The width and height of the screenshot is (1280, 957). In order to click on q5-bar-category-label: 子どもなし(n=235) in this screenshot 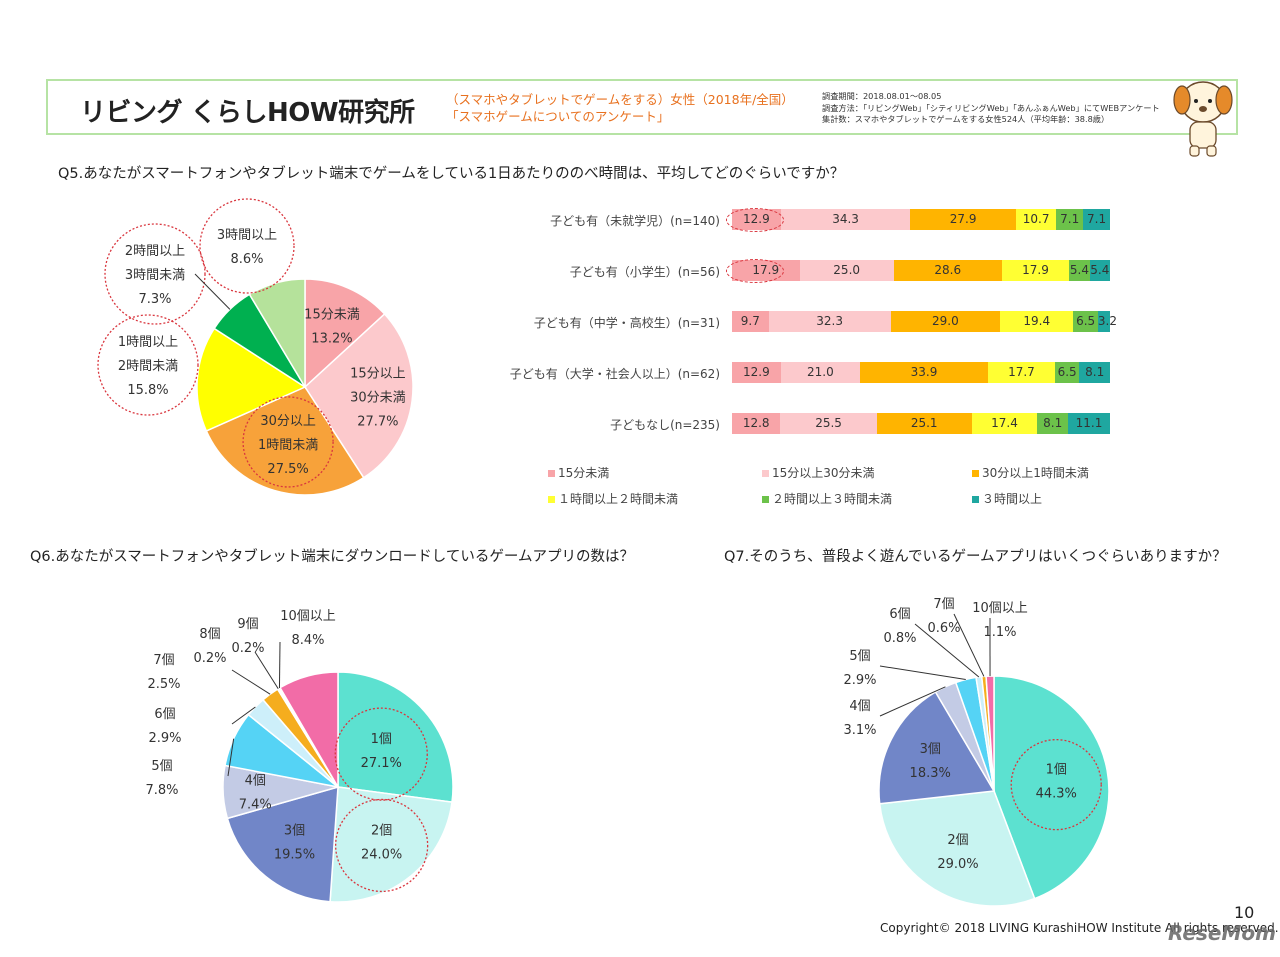, I will do `click(665, 425)`.